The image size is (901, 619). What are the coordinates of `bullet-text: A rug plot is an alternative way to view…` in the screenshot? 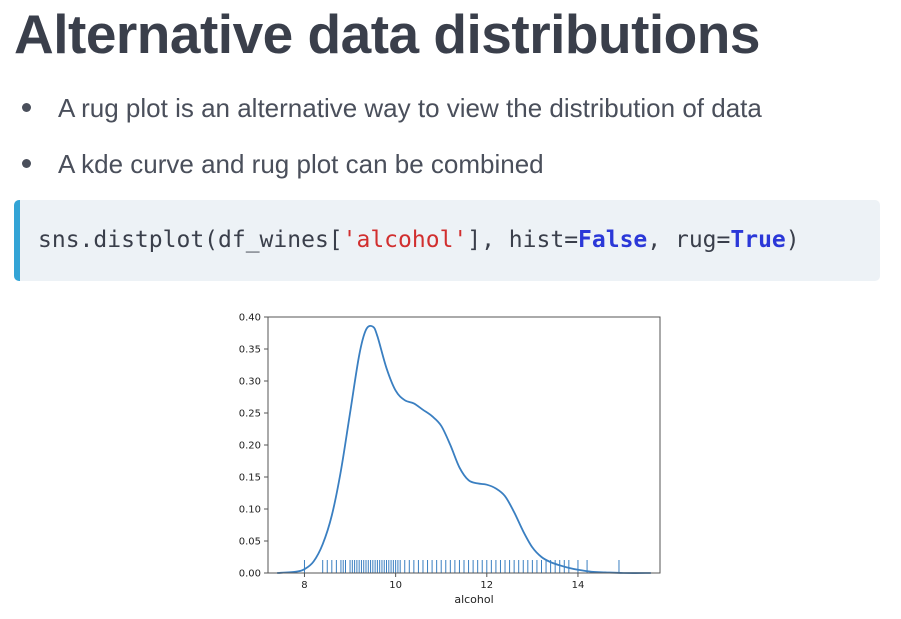 It's located at (410, 108).